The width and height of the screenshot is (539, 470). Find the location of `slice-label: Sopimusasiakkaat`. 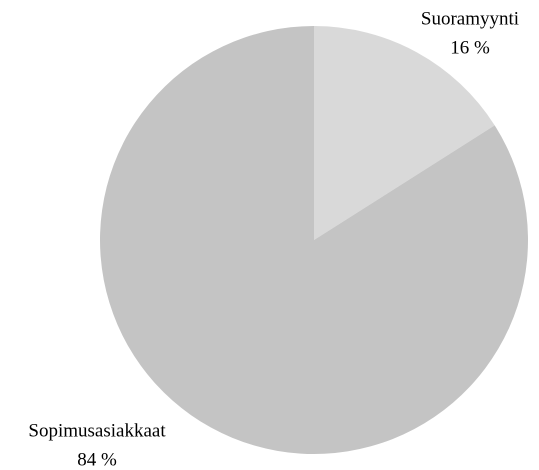

slice-label: Sopimusasiakkaat is located at coordinates (97, 430).